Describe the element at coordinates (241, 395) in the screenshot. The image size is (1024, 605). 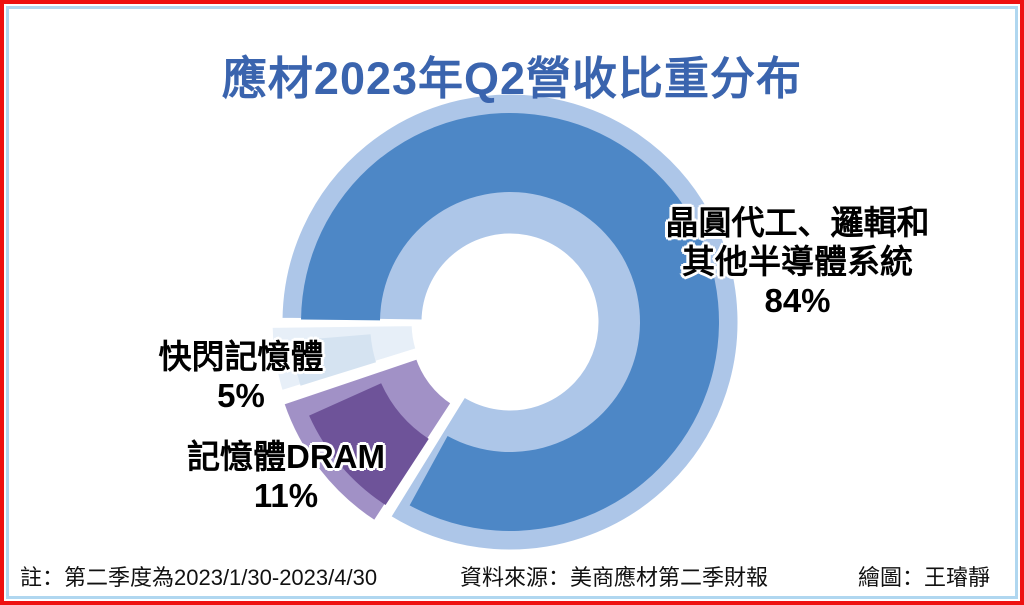
I see `label-flash-pct: 5%` at that location.